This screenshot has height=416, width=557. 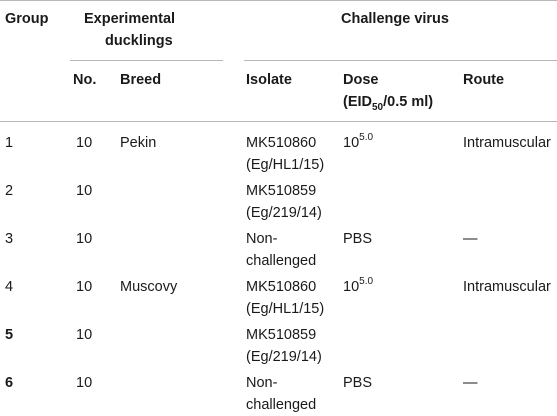 I want to click on header-breed: Breed, so click(x=141, y=80).